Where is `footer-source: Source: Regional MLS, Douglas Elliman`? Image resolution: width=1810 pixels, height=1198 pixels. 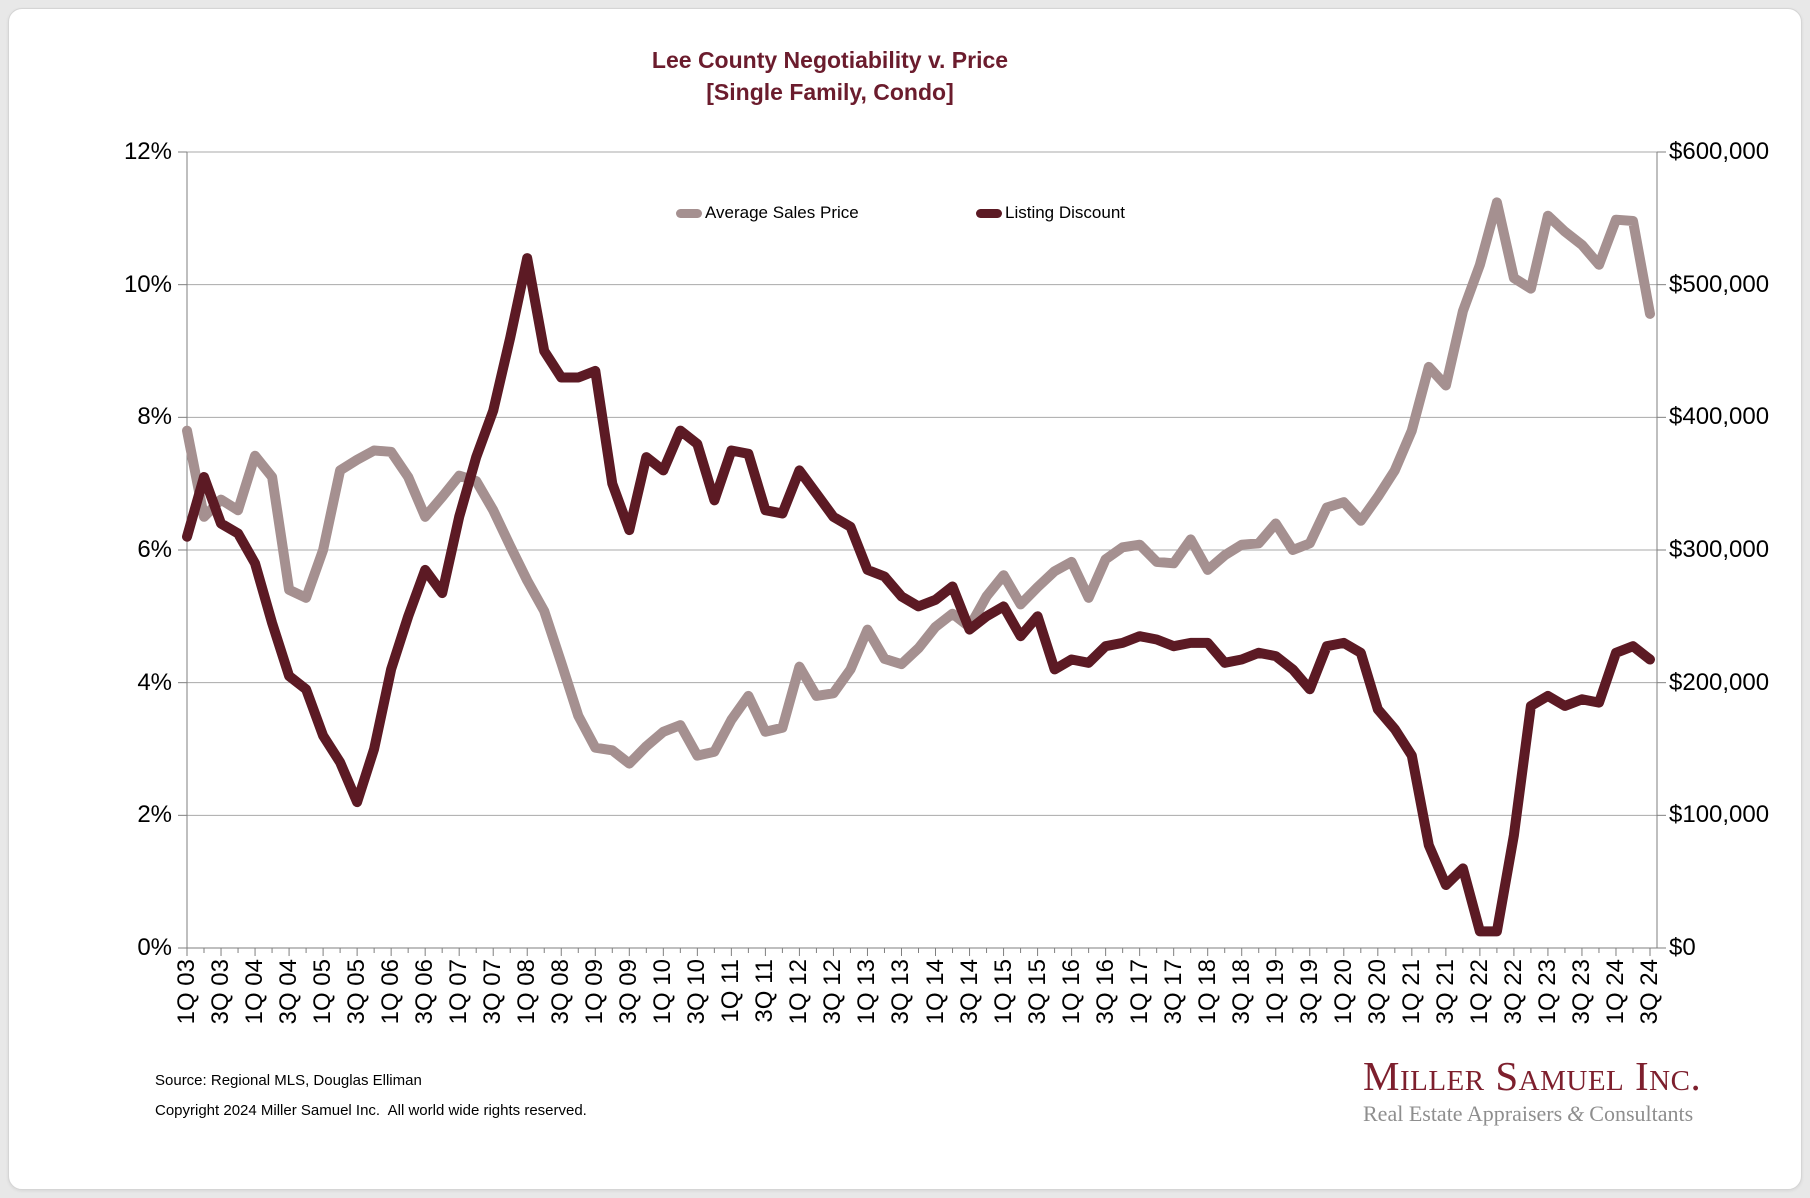
footer-source: Source: Regional MLS, Douglas Elliman is located at coordinates (288, 1080).